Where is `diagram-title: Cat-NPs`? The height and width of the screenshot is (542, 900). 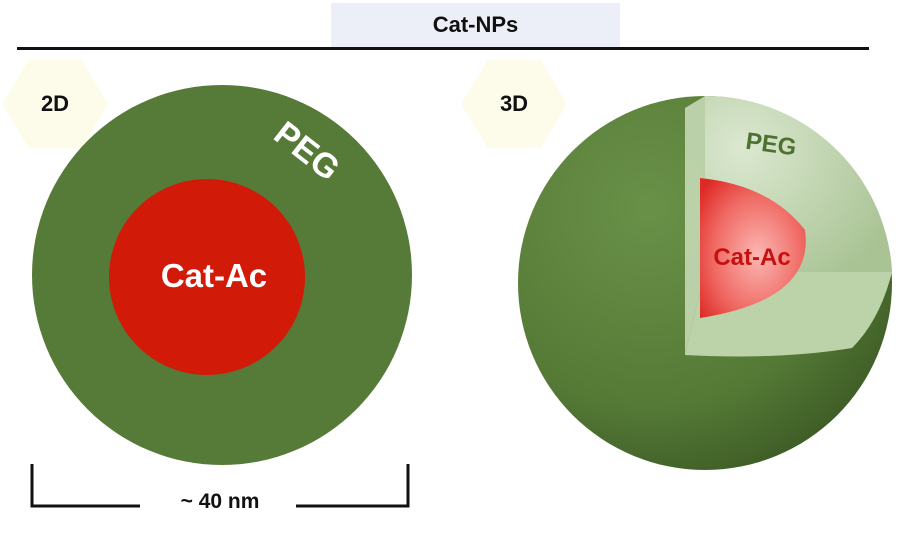 diagram-title: Cat-NPs is located at coordinates (475, 25).